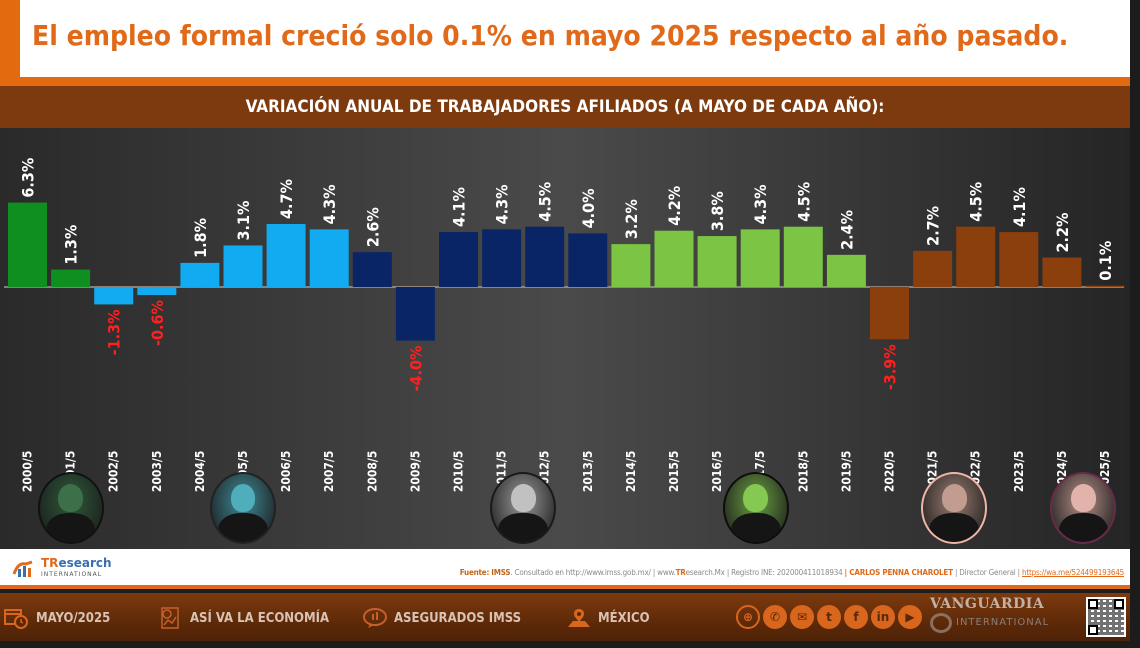 The image size is (1140, 648). What do you see at coordinates (1062, 233) in the screenshot?
I see `data-label-2024-5: 2.2%` at bounding box center [1062, 233].